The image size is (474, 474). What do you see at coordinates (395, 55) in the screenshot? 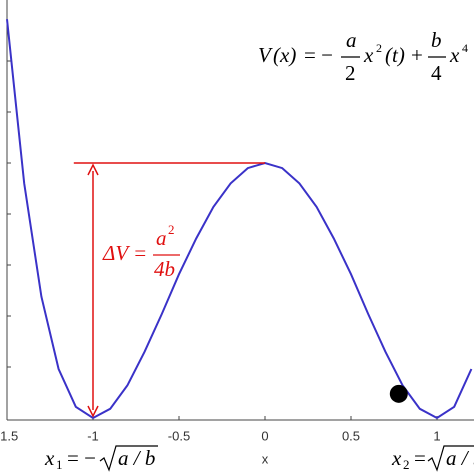
I see `eq-arg: (t)` at bounding box center [395, 55].